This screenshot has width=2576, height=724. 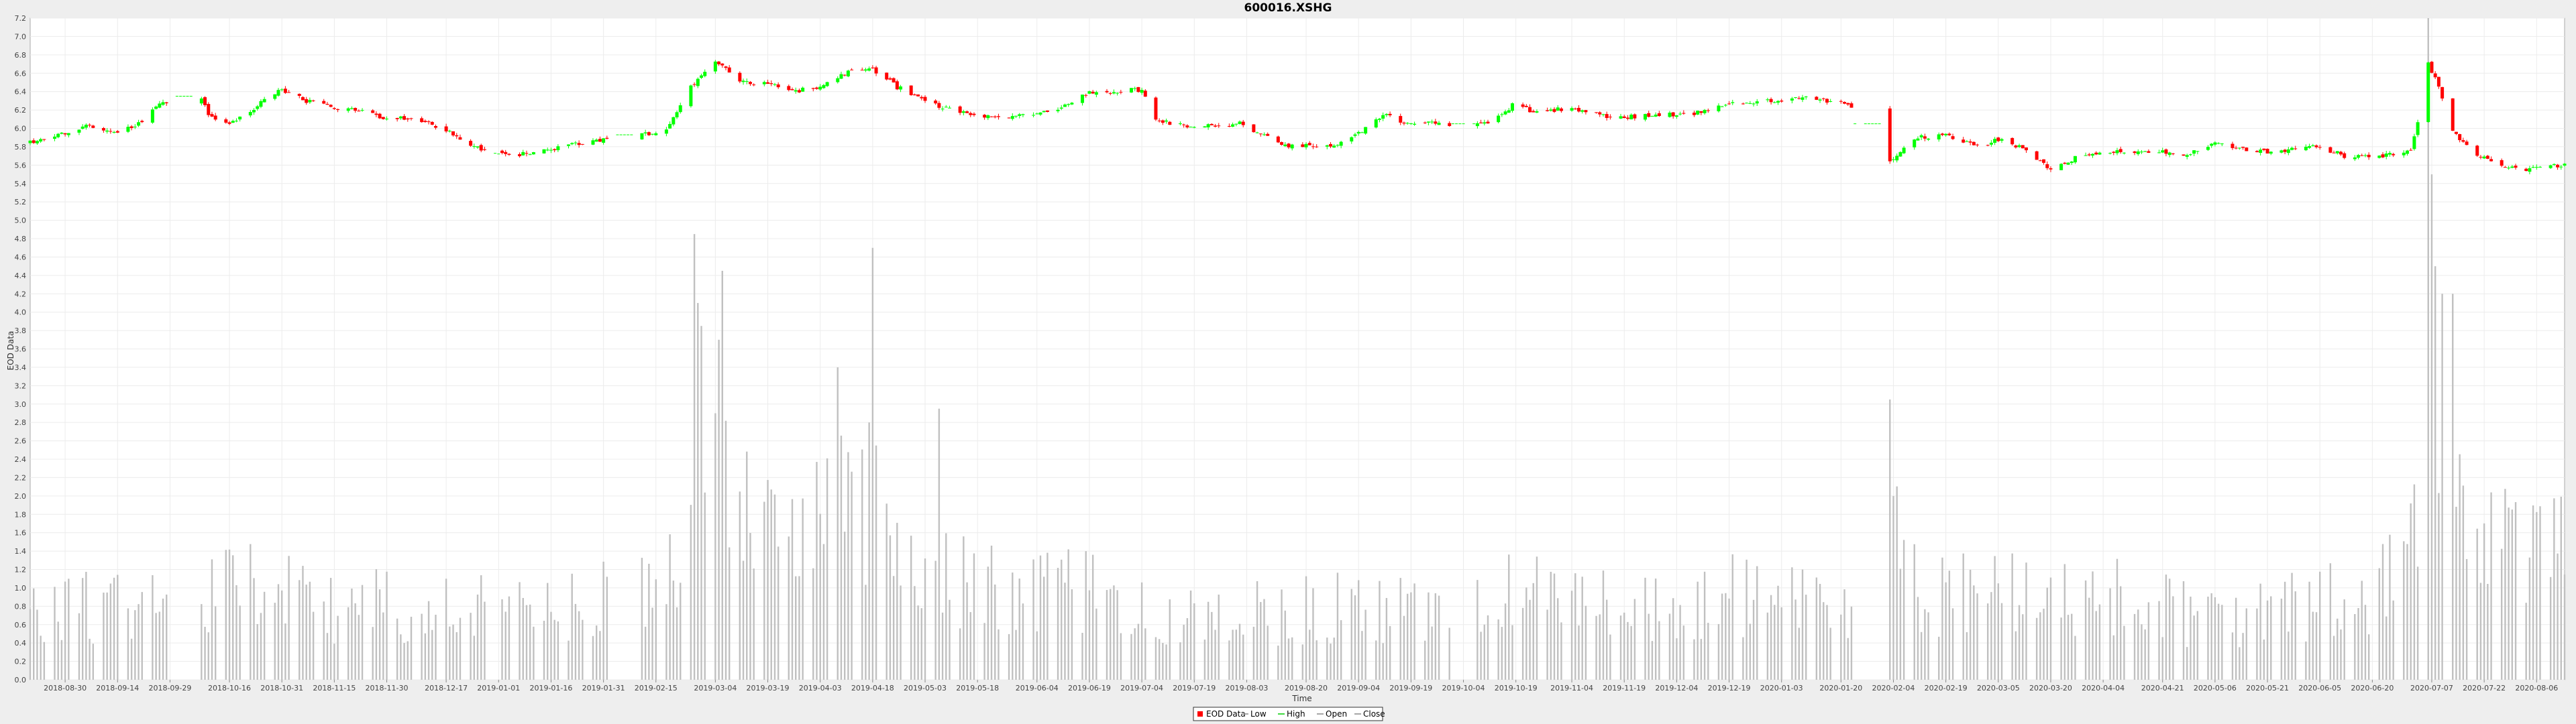 What do you see at coordinates (1358, 688) in the screenshot?
I see `x-tick-label: 2019-09-04` at bounding box center [1358, 688].